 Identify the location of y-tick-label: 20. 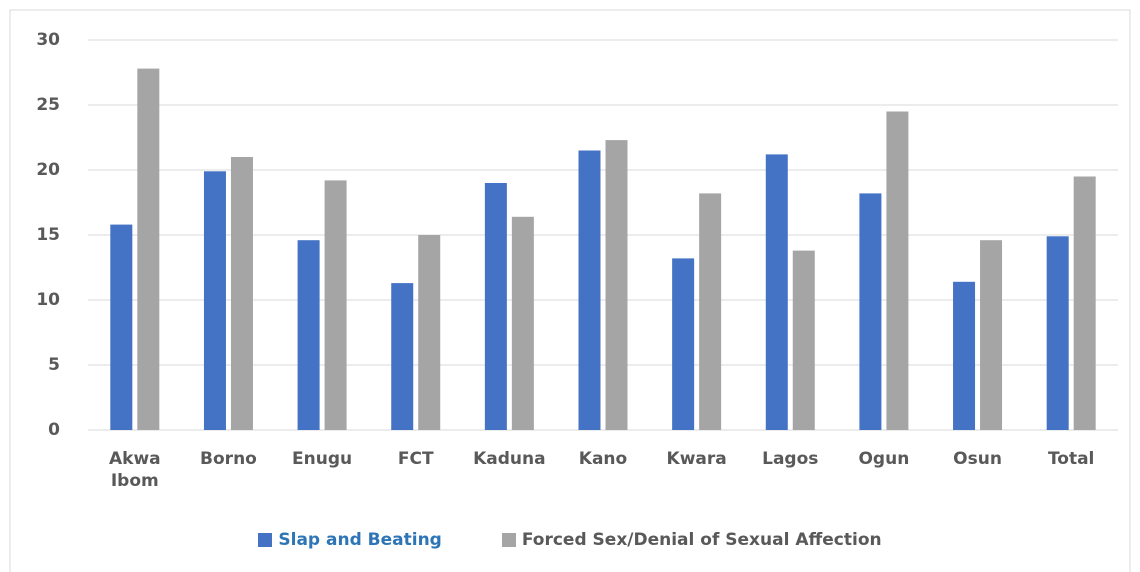
(48, 170).